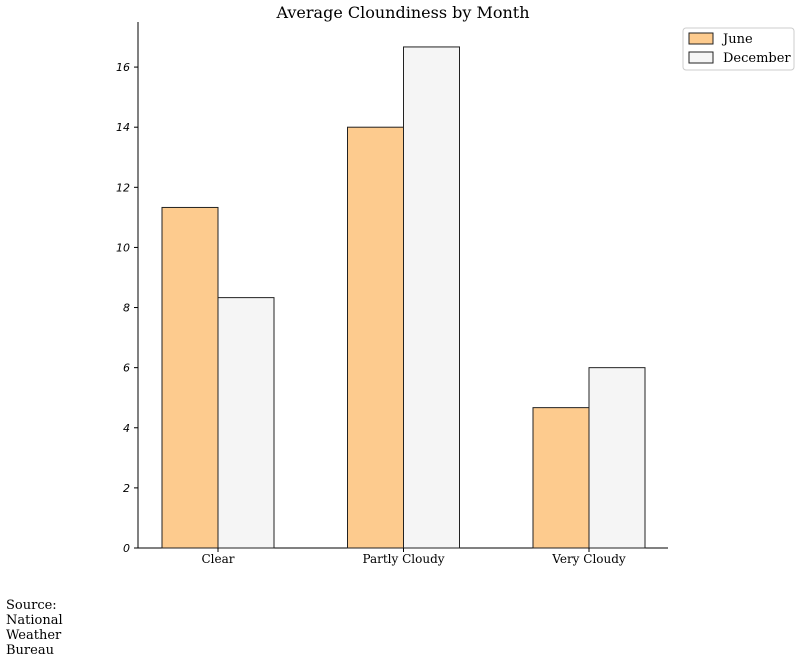  Describe the element at coordinates (126, 548) in the screenshot. I see `y-tick-label: 0` at that location.